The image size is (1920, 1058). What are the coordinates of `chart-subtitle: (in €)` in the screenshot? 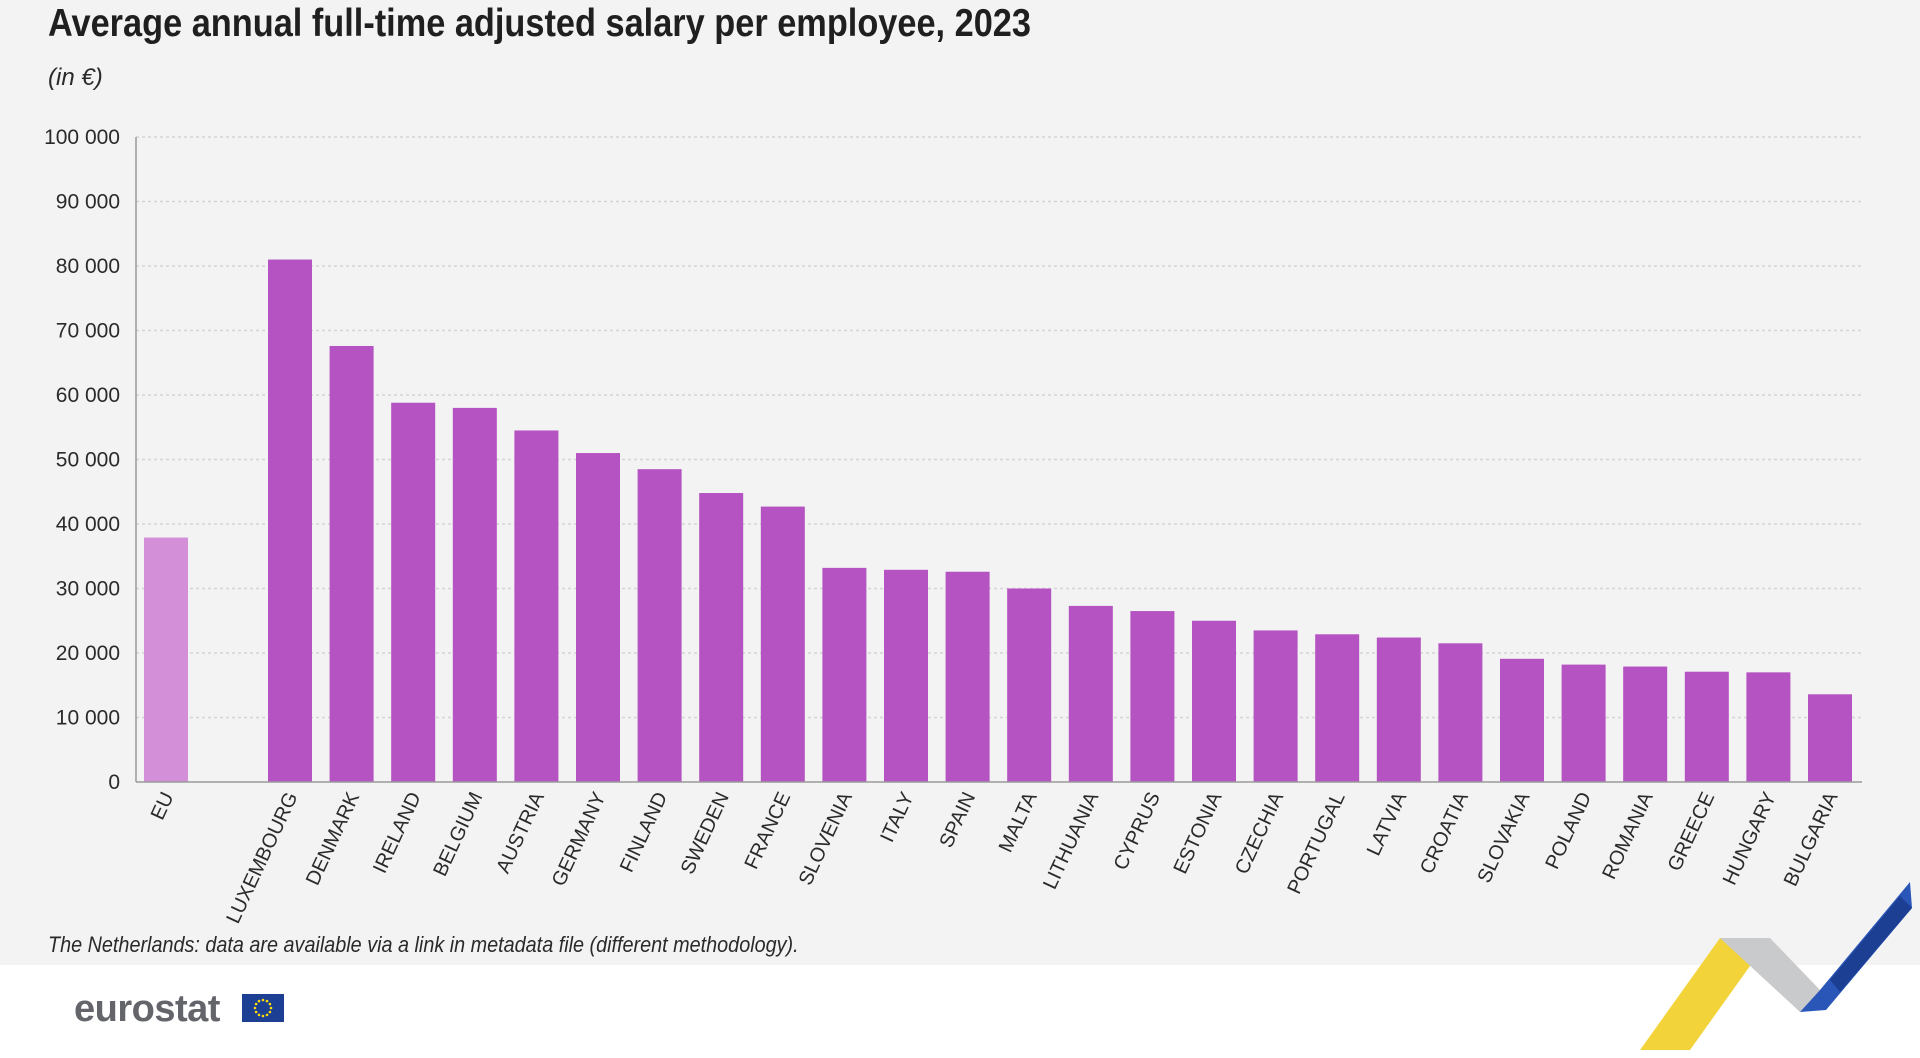 It's located at (75, 77).